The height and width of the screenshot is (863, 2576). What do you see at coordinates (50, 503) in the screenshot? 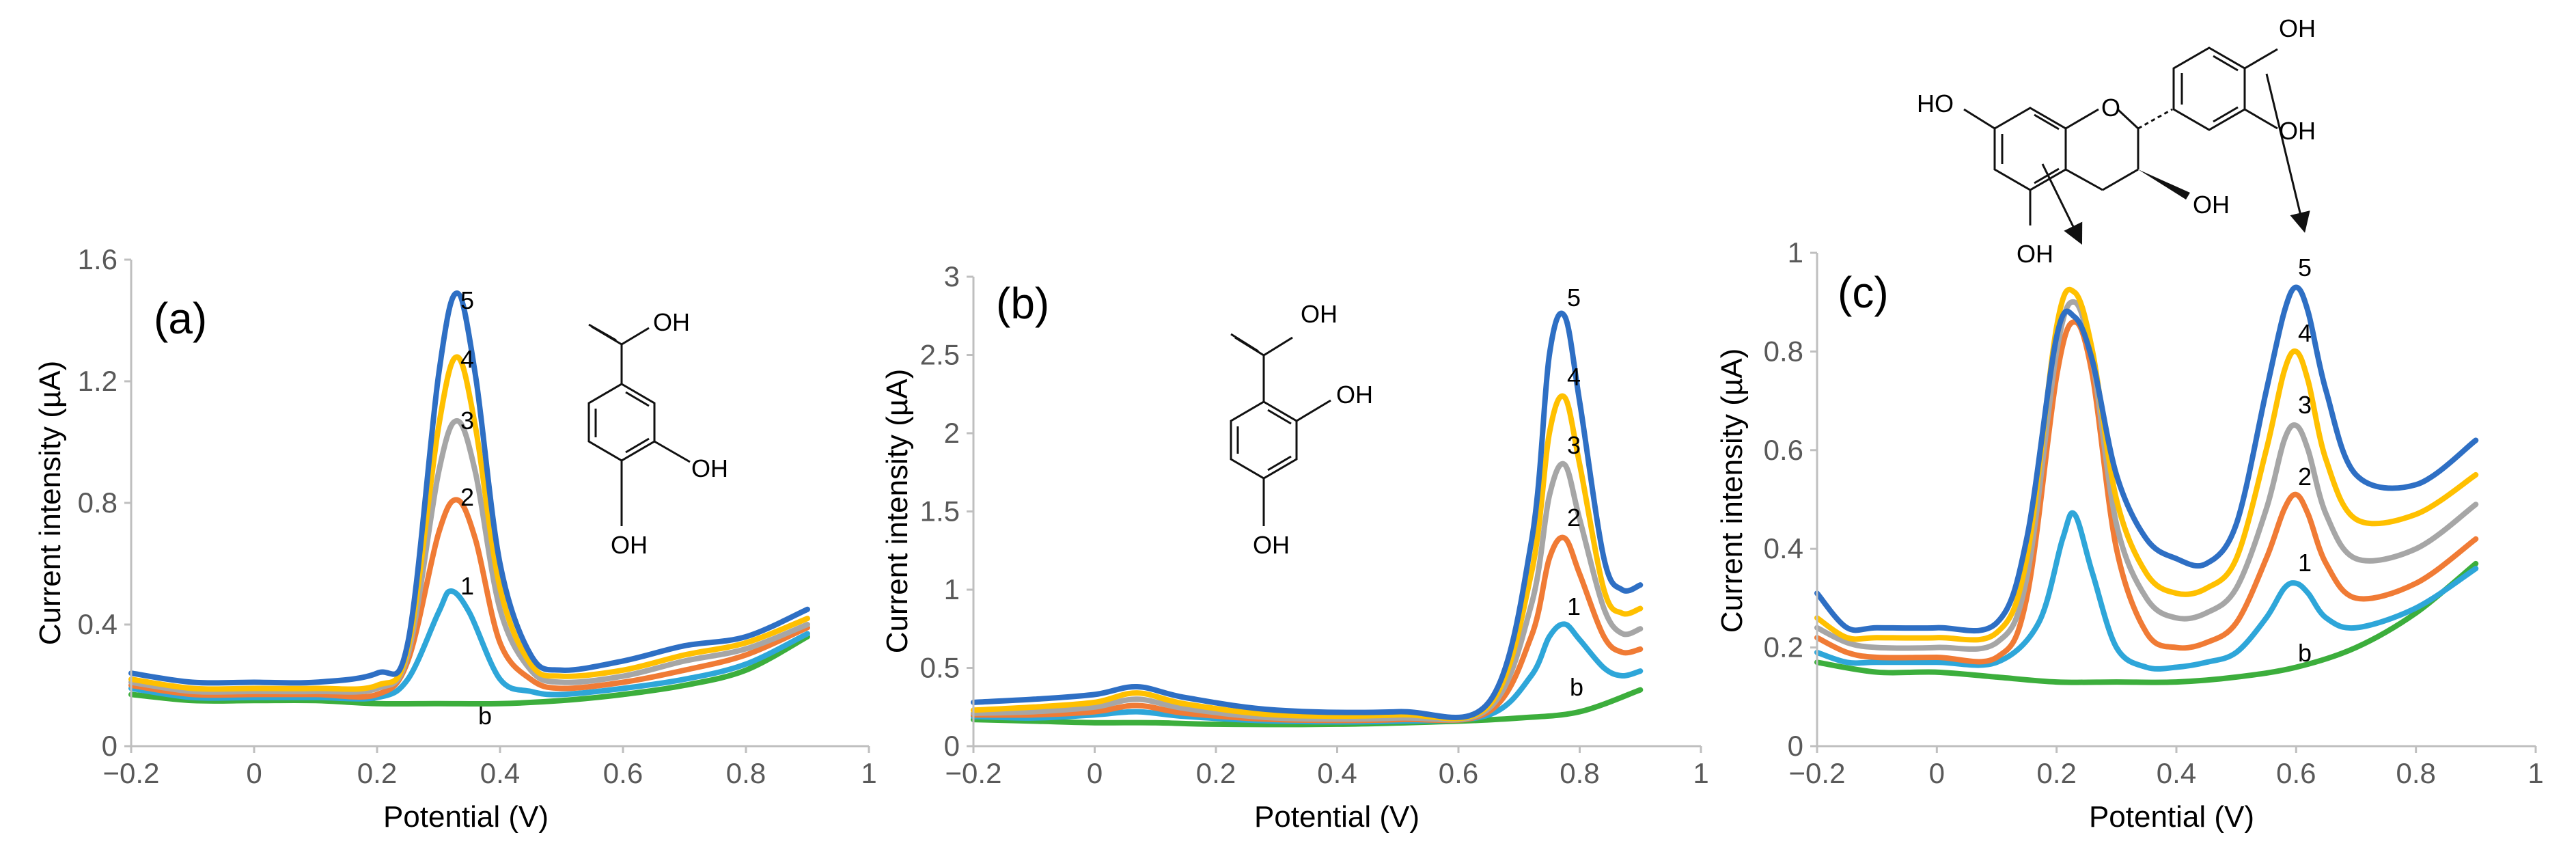
I see `panel-a-y-title: Current intensity (µA)` at bounding box center [50, 503].